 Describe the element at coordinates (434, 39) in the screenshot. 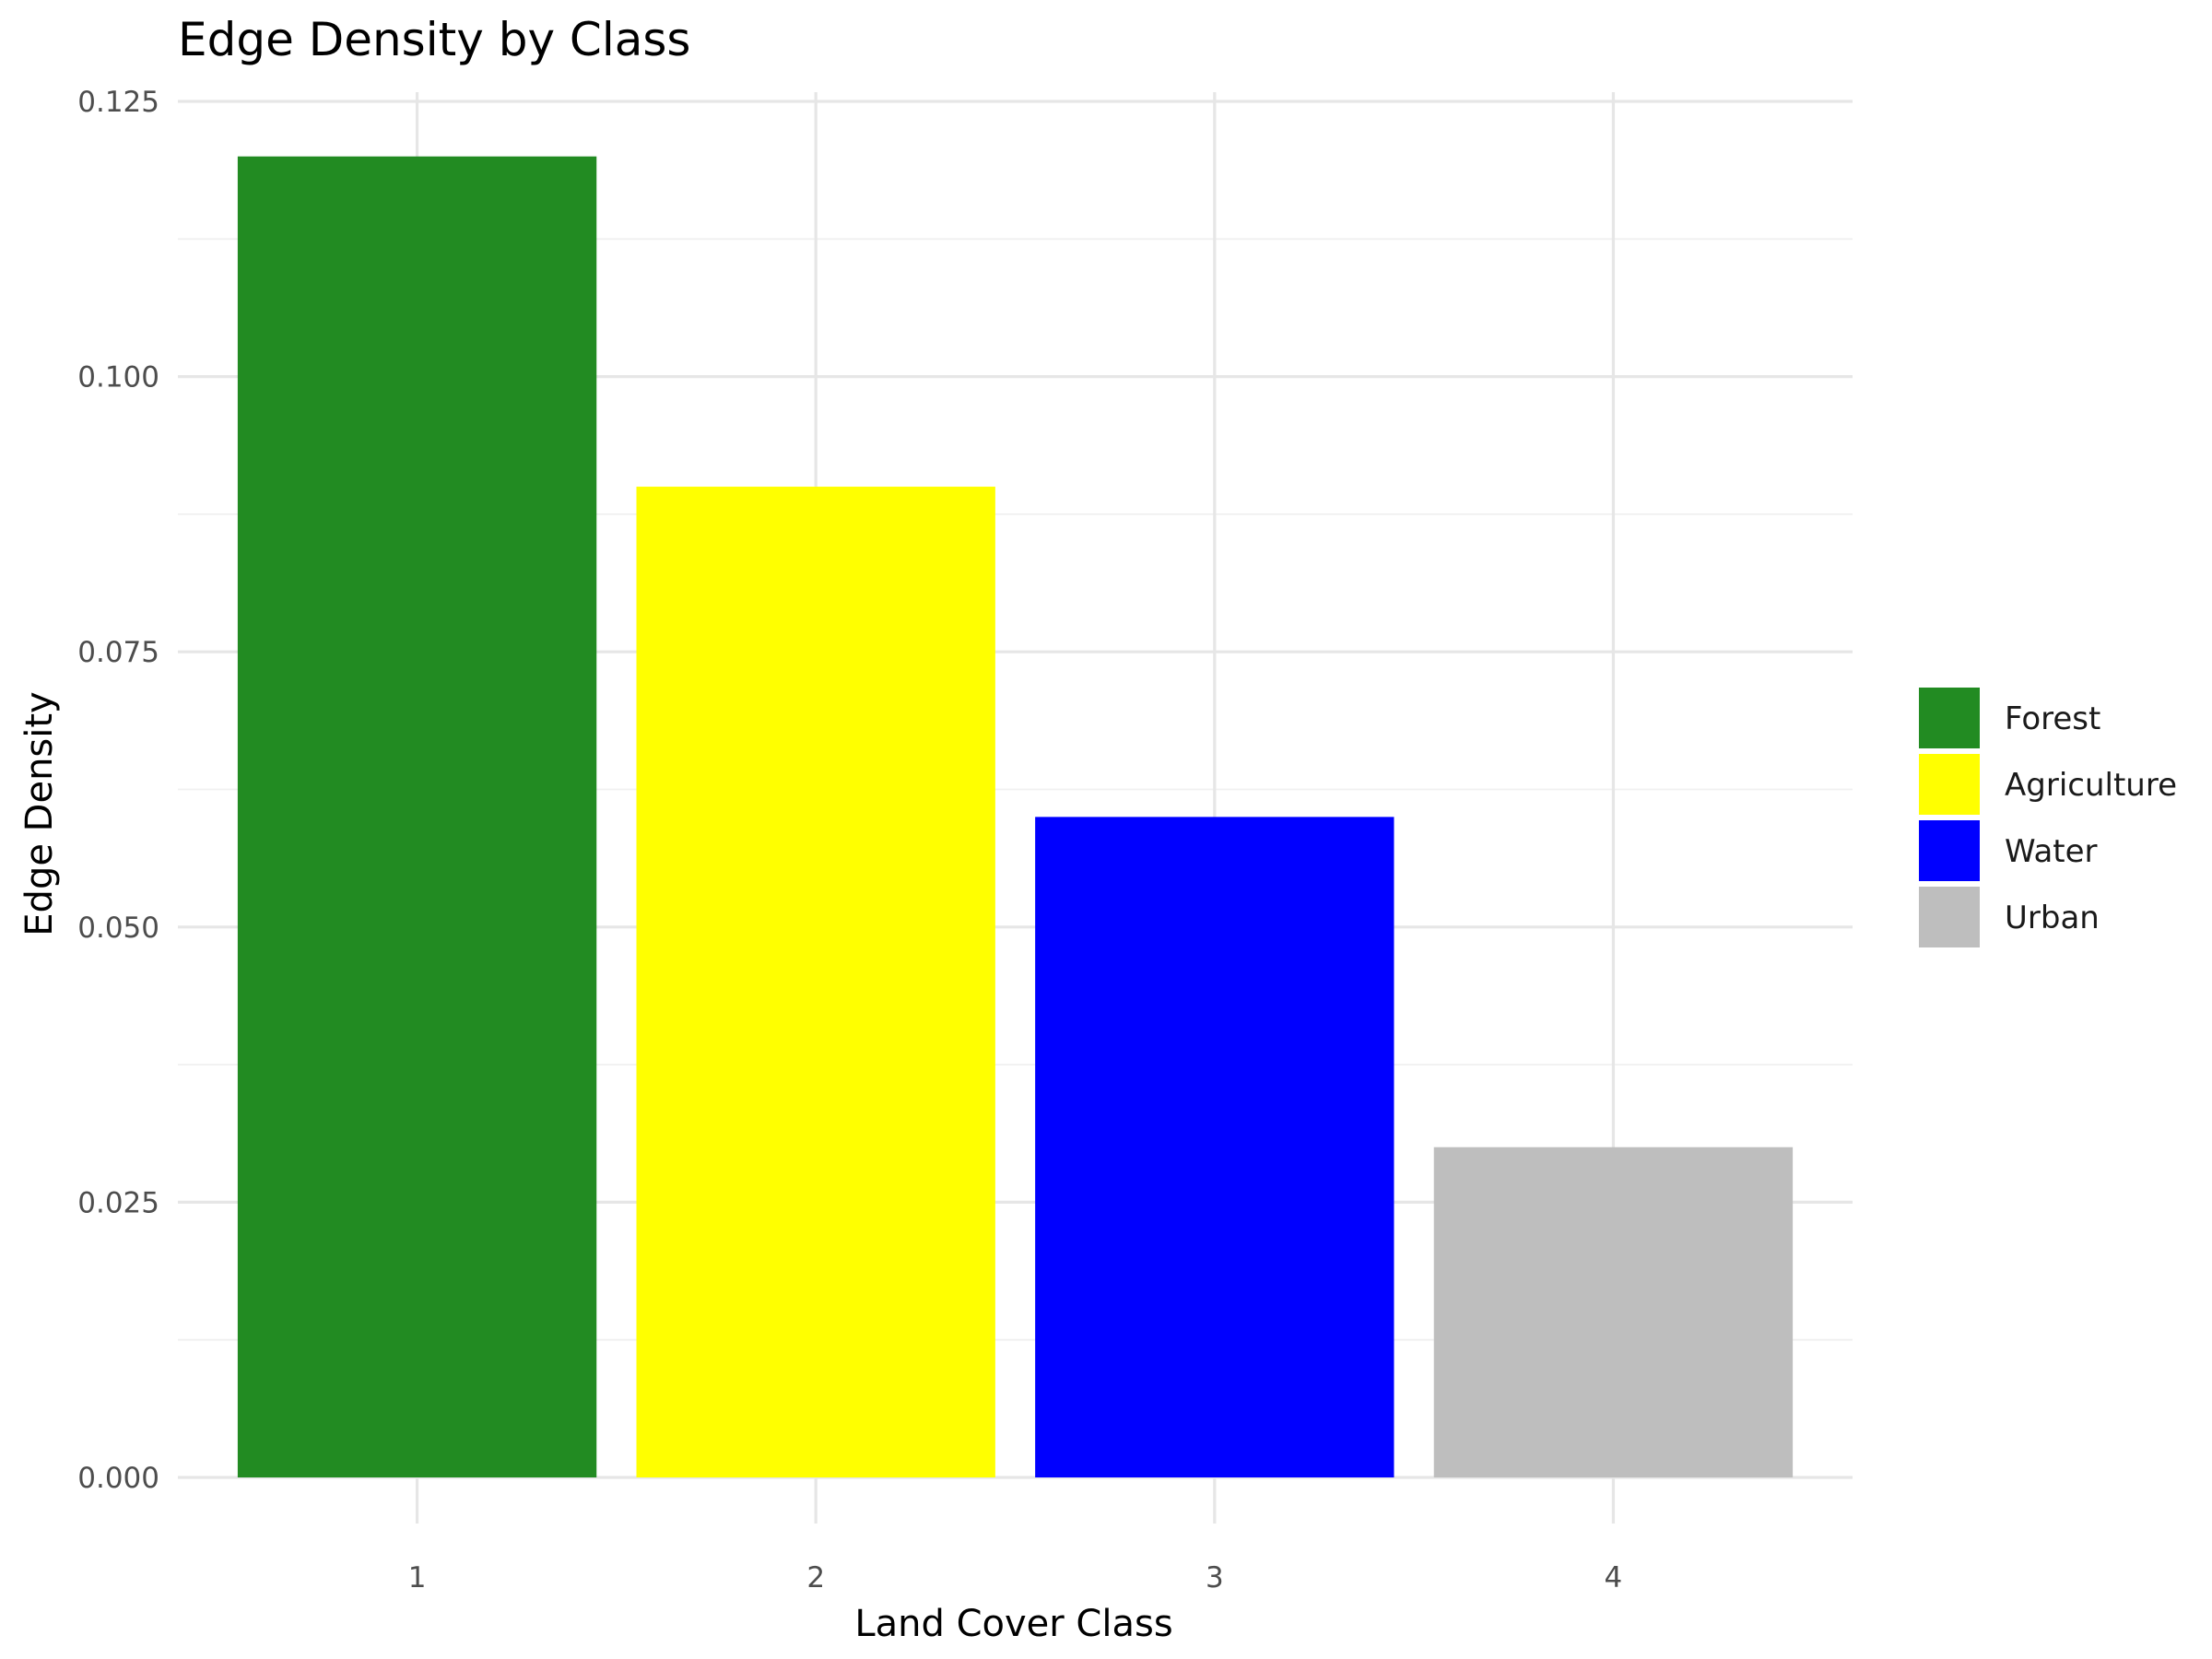

I see `chart-title: Edge Density by Class` at that location.